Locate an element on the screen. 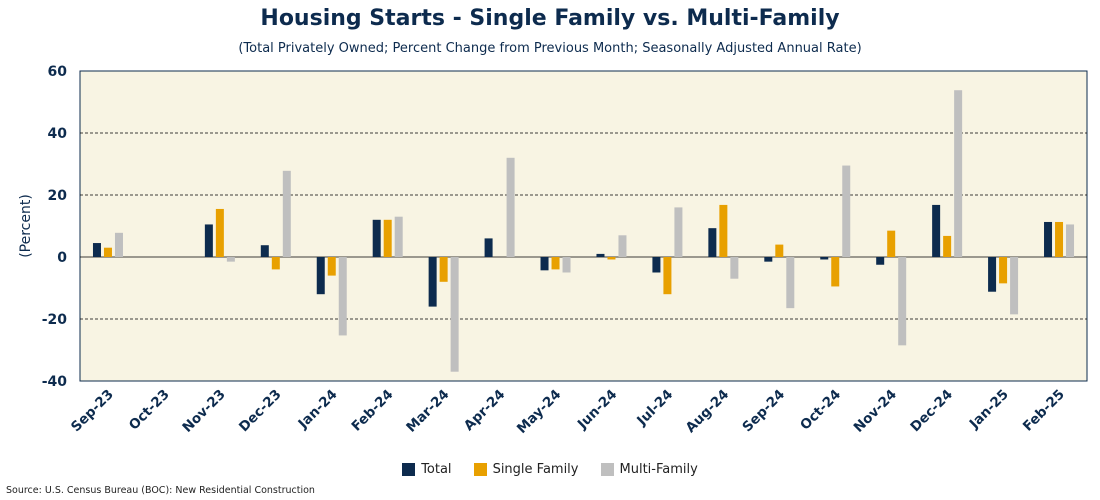 The width and height of the screenshot is (1100, 500). x-tick-label: Nov-23 is located at coordinates (203, 411).